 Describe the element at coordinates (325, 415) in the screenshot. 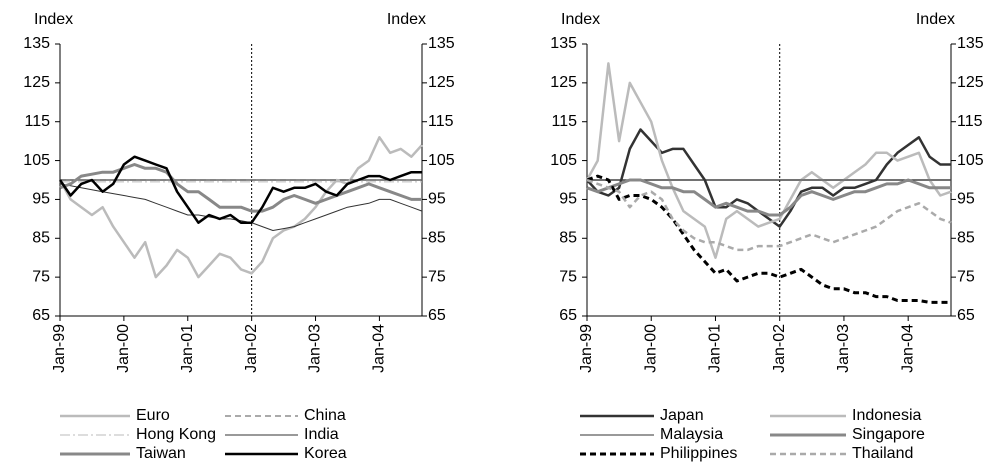

I see `legend-label: China` at that location.